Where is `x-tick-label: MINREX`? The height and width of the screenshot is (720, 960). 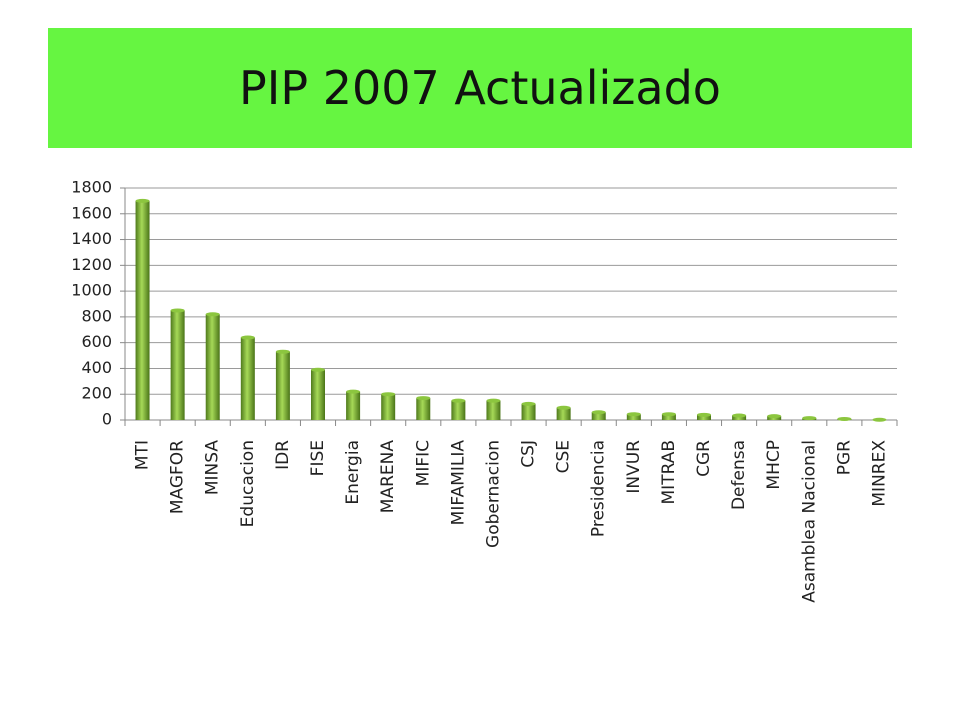
x-tick-label: MINREX is located at coordinates (879, 473).